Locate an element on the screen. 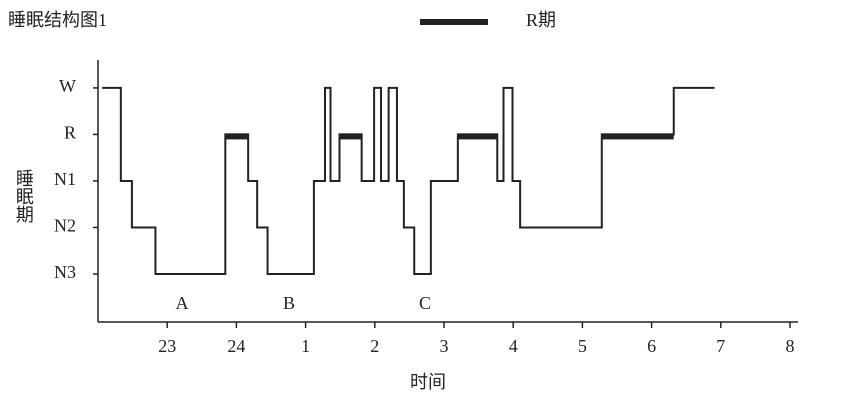 This screenshot has width=848, height=408. y-tick-label: N3 is located at coordinates (65, 272).